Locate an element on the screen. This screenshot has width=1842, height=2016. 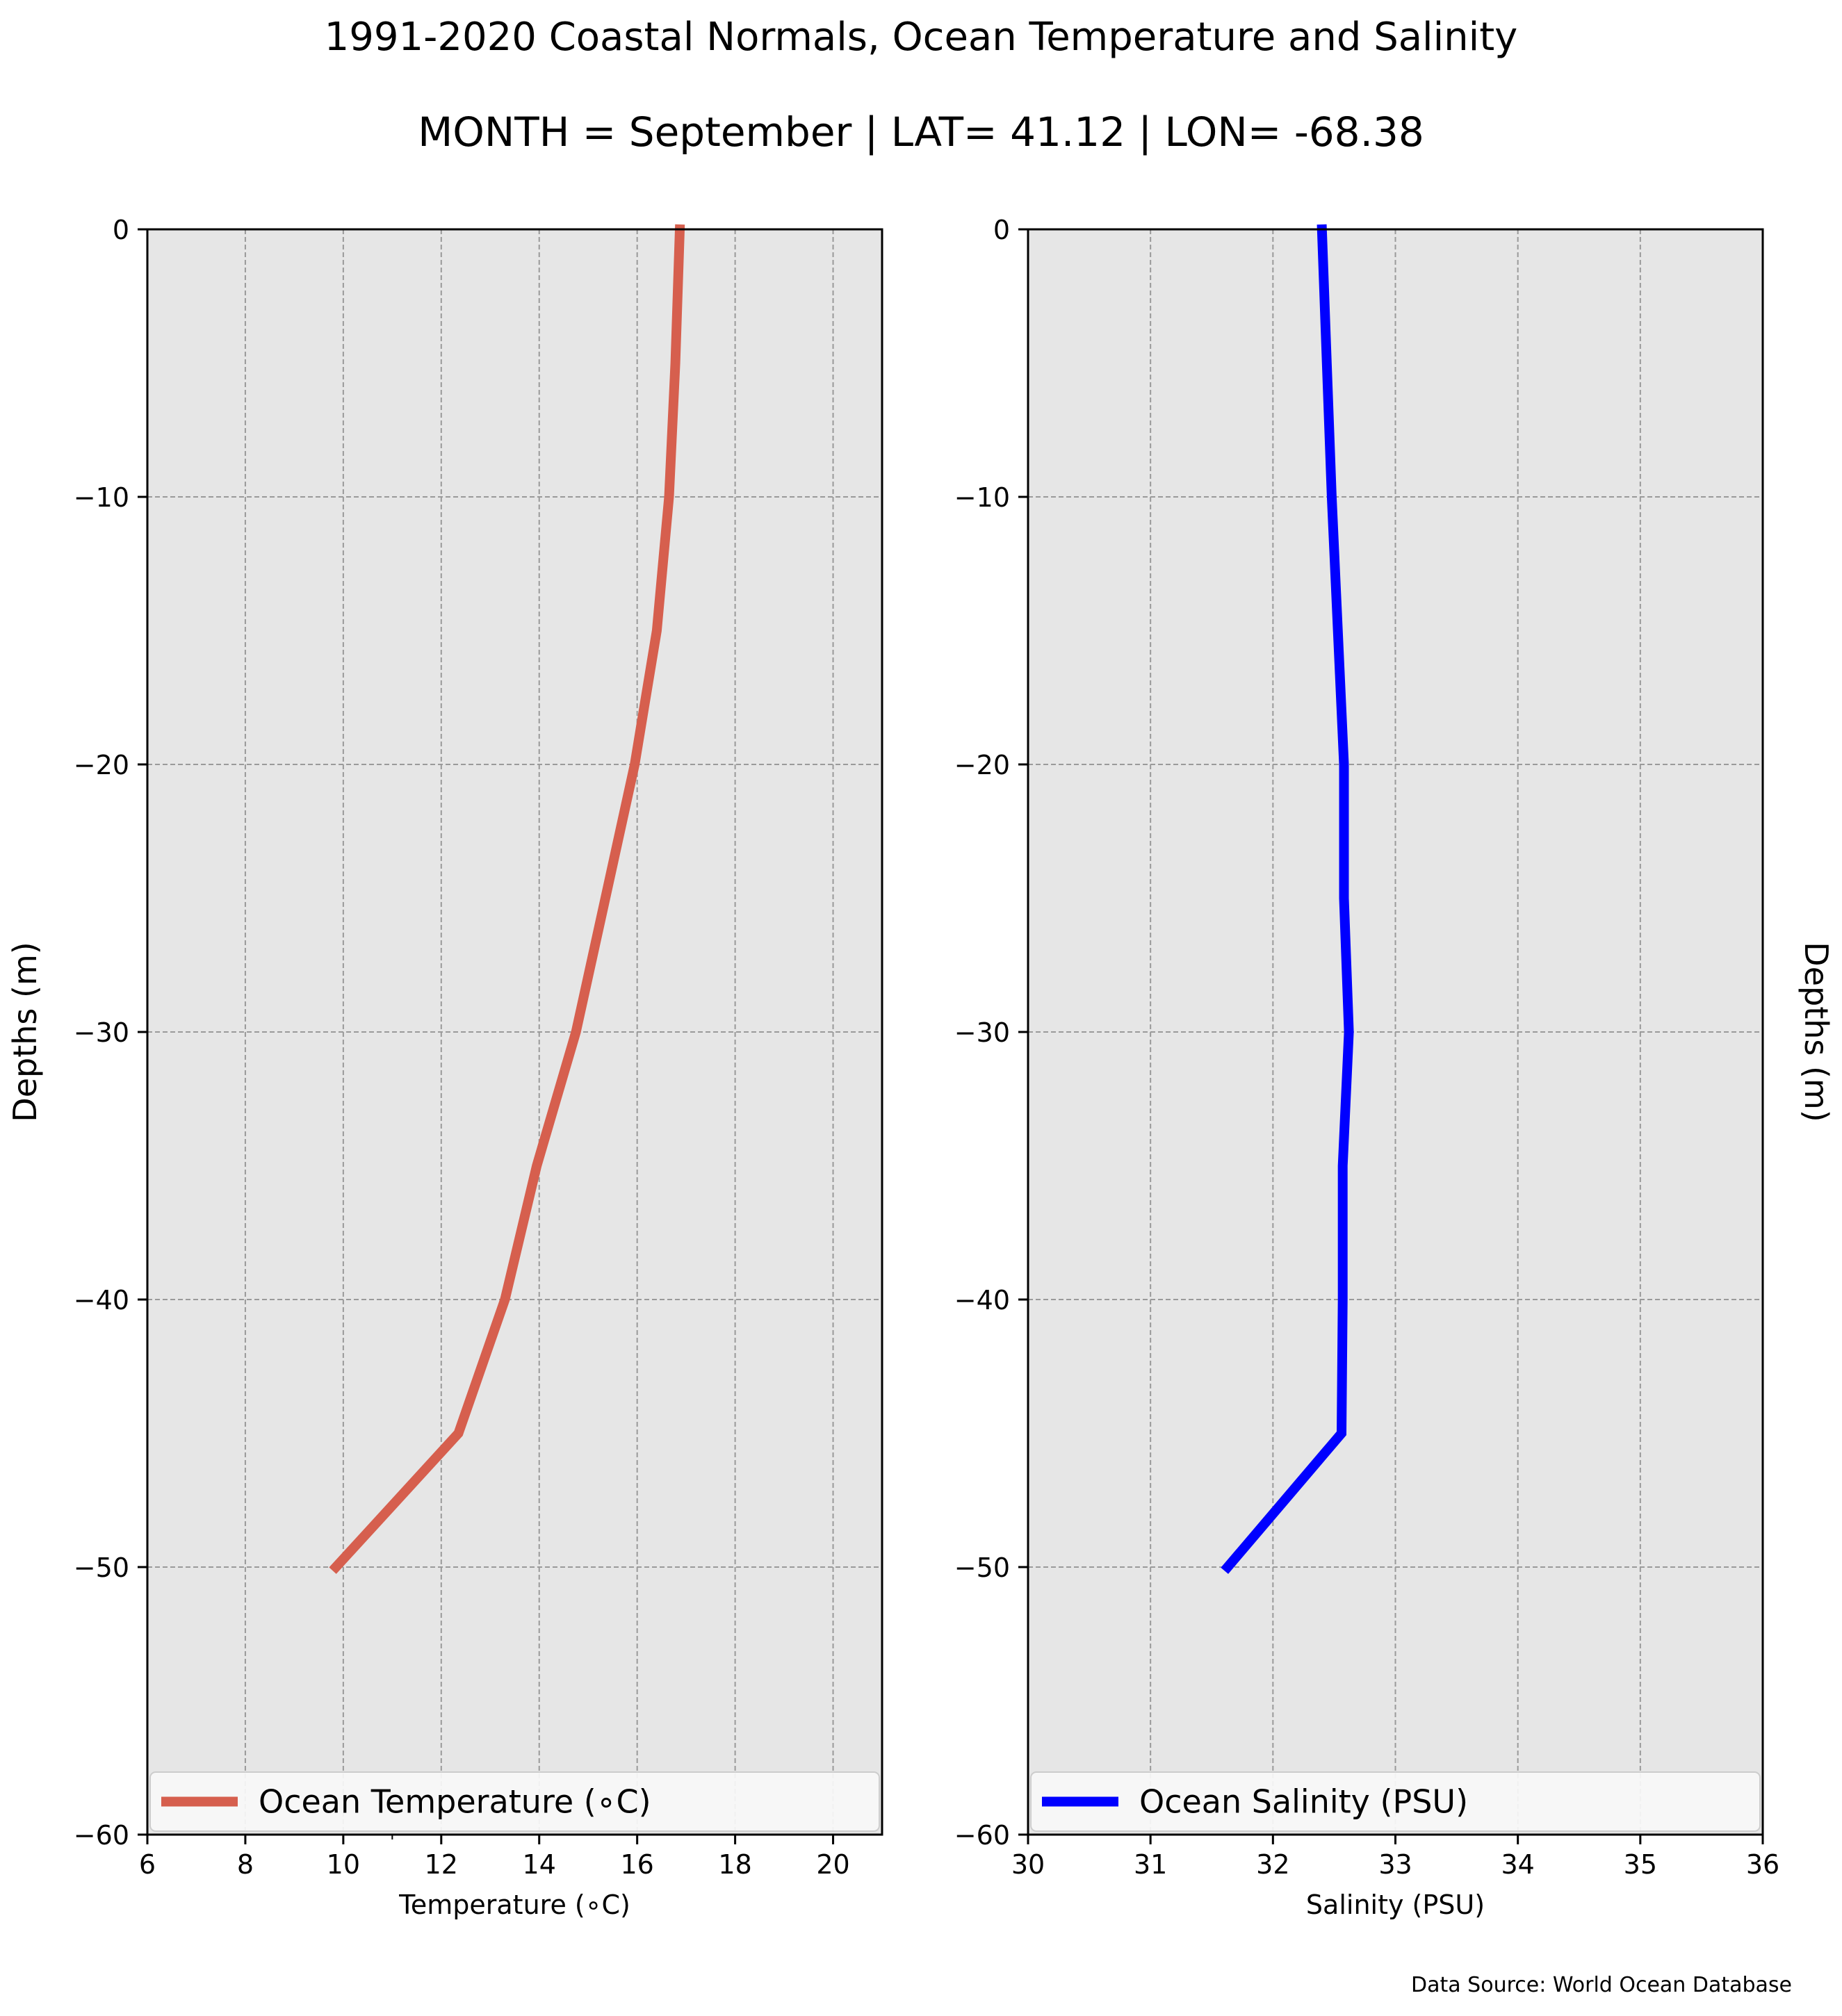
temperature-y-tick-label: −40 is located at coordinates (102, 1300).